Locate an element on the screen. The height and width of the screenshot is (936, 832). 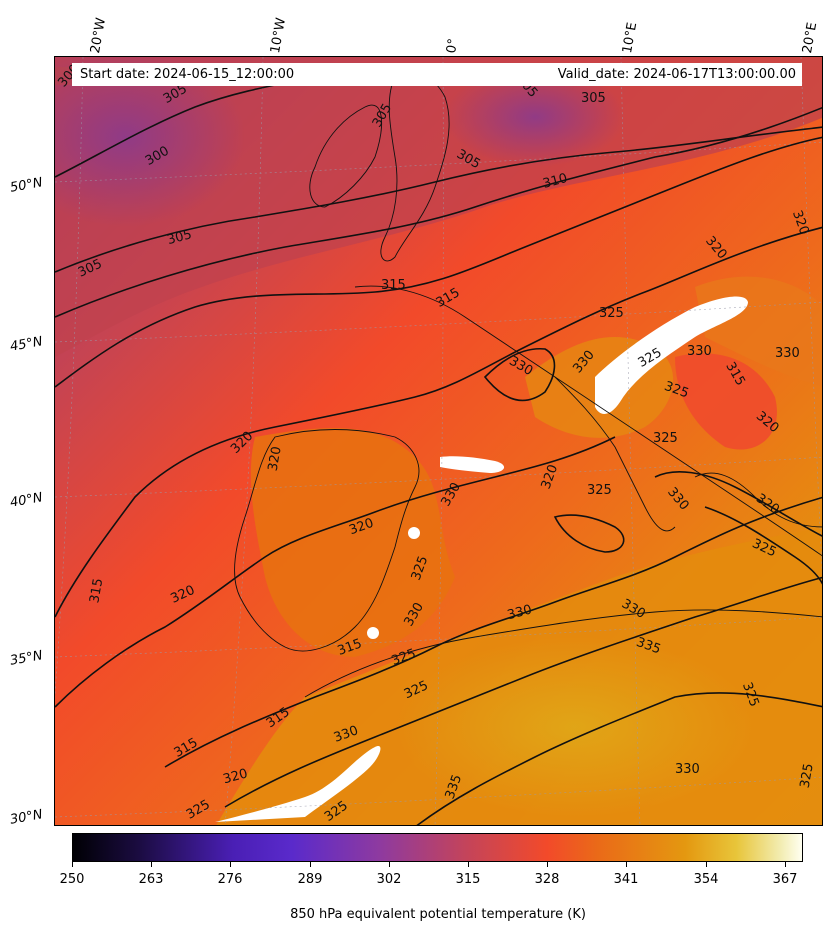
colorbar-tick-label: 315 is located at coordinates (468, 879).